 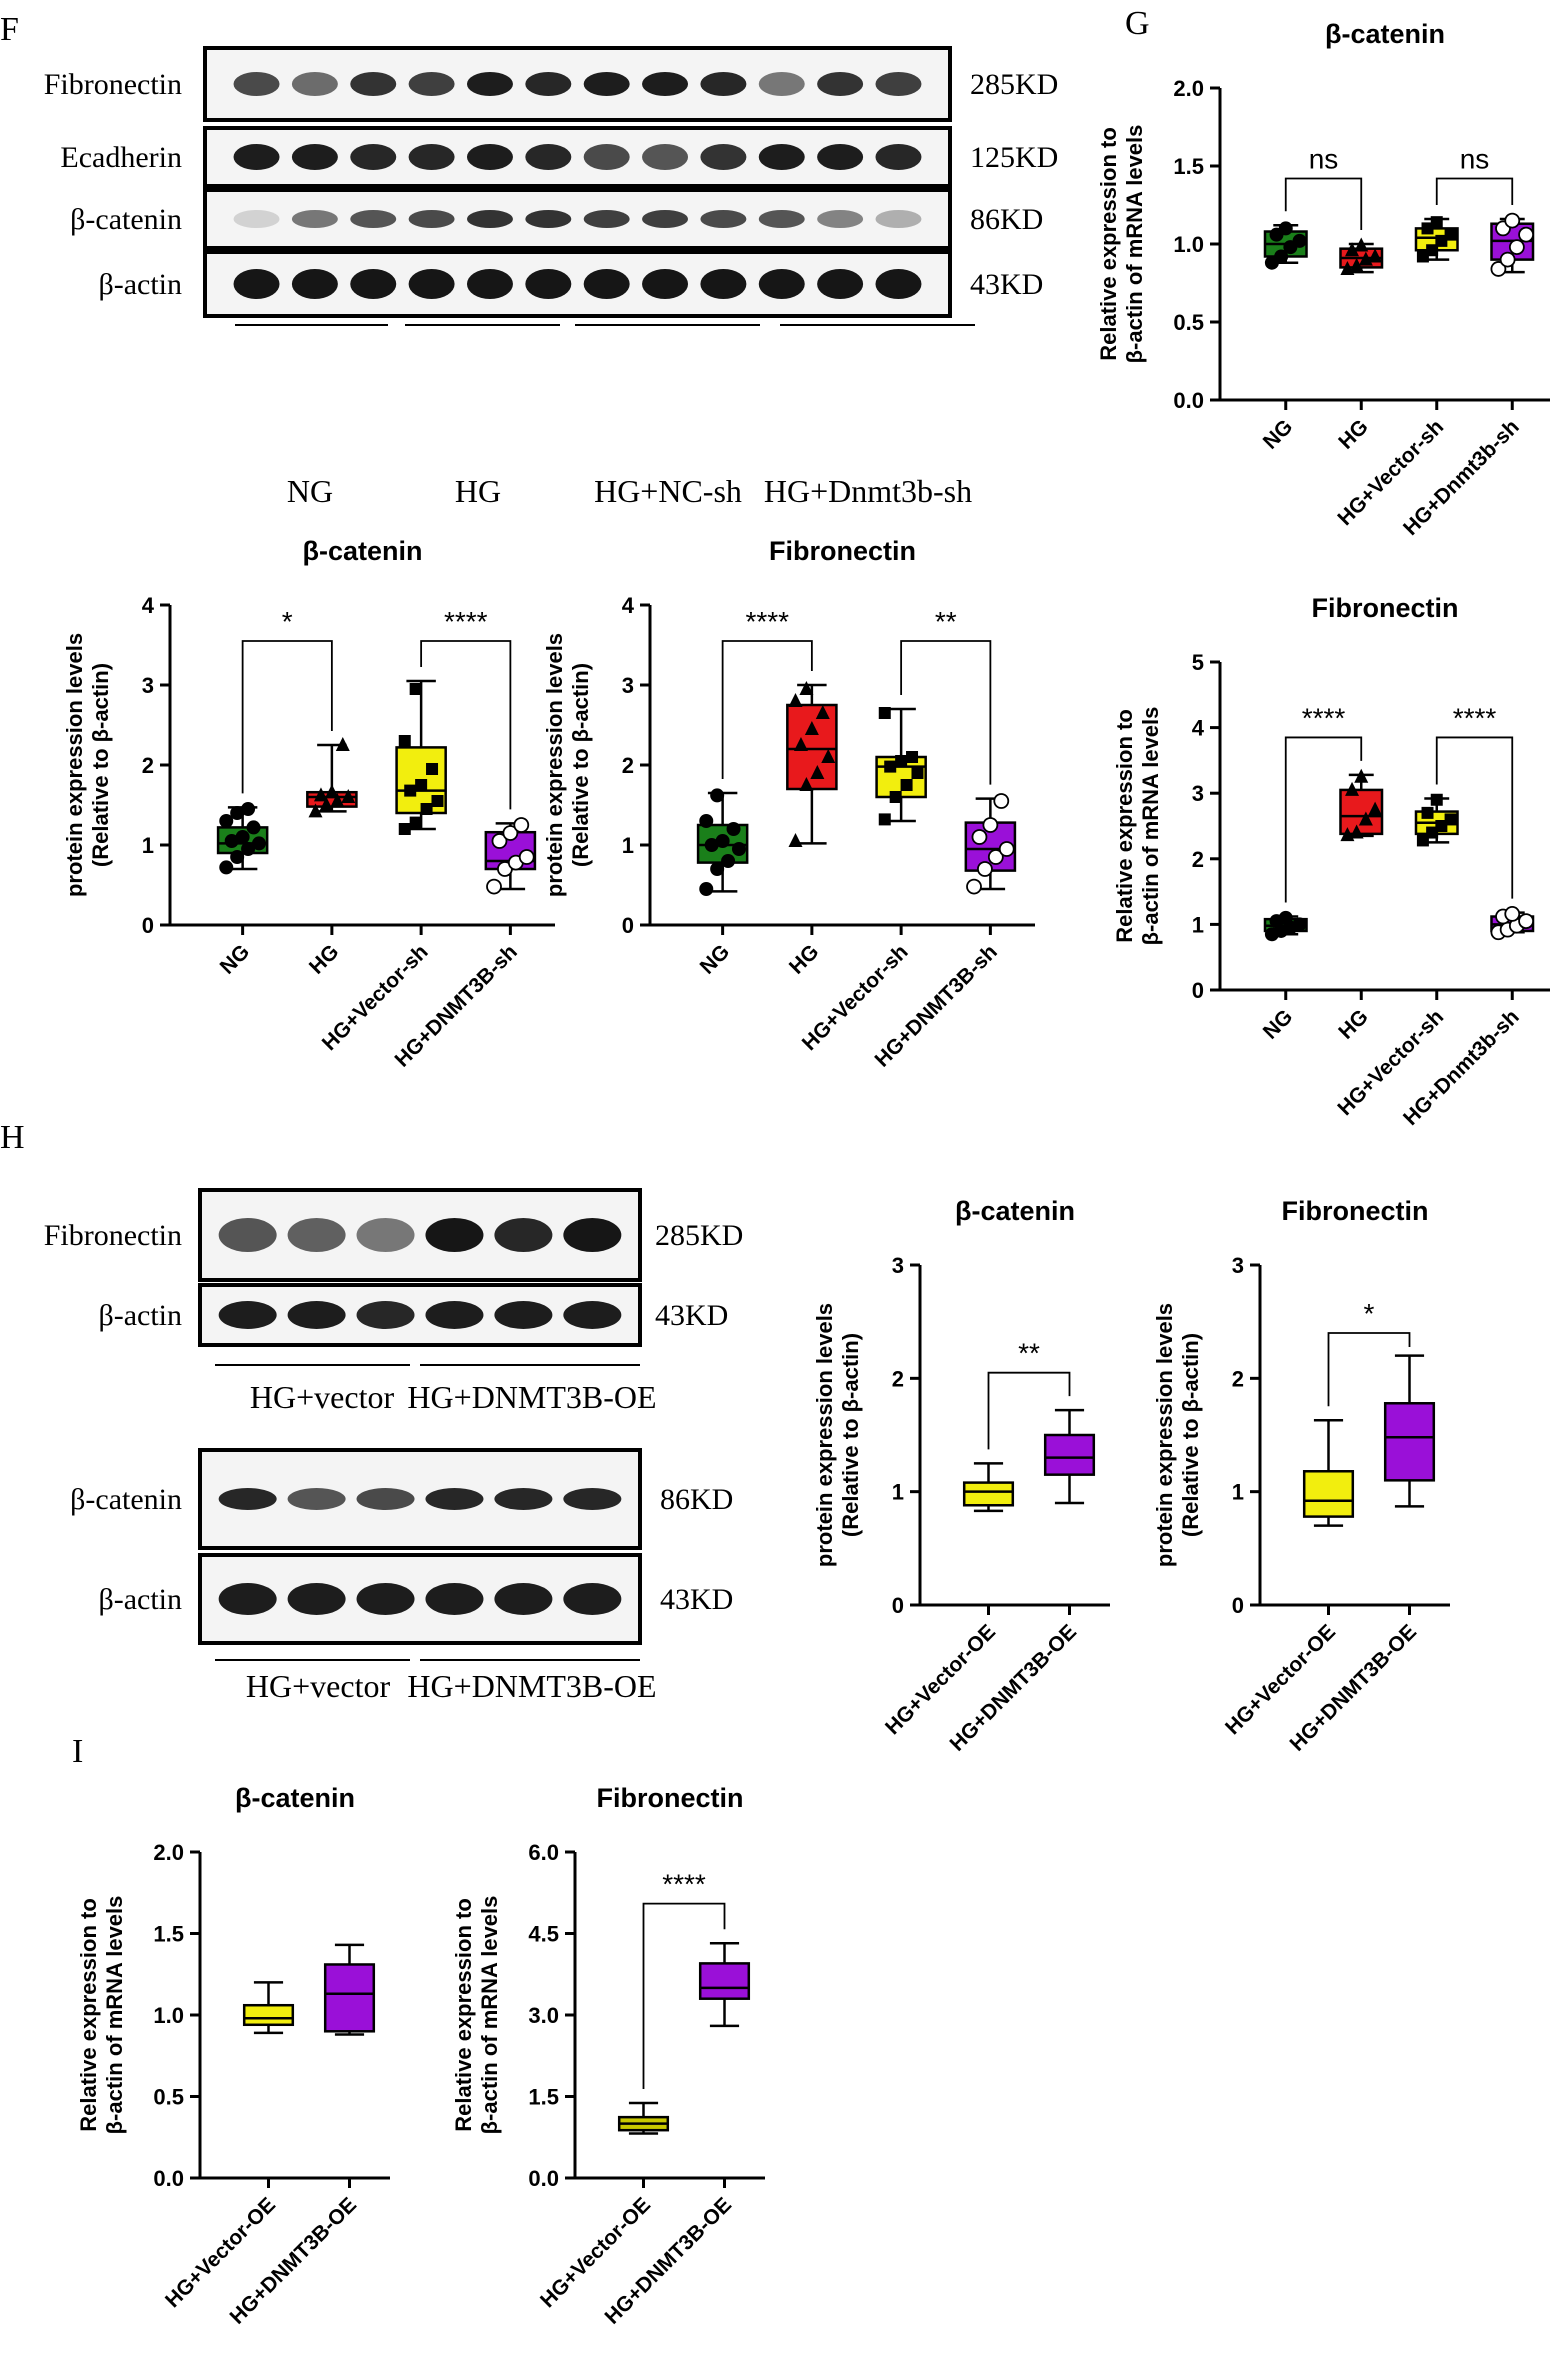 What do you see at coordinates (12, 1137) in the screenshot?
I see `panel-letter-H: H` at bounding box center [12, 1137].